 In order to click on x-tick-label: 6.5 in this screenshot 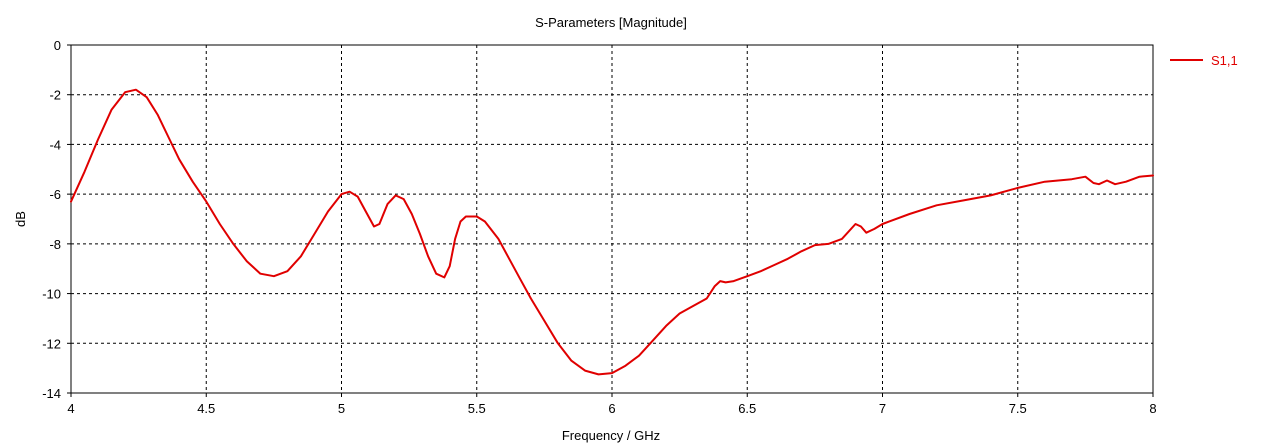, I will do `click(747, 408)`.